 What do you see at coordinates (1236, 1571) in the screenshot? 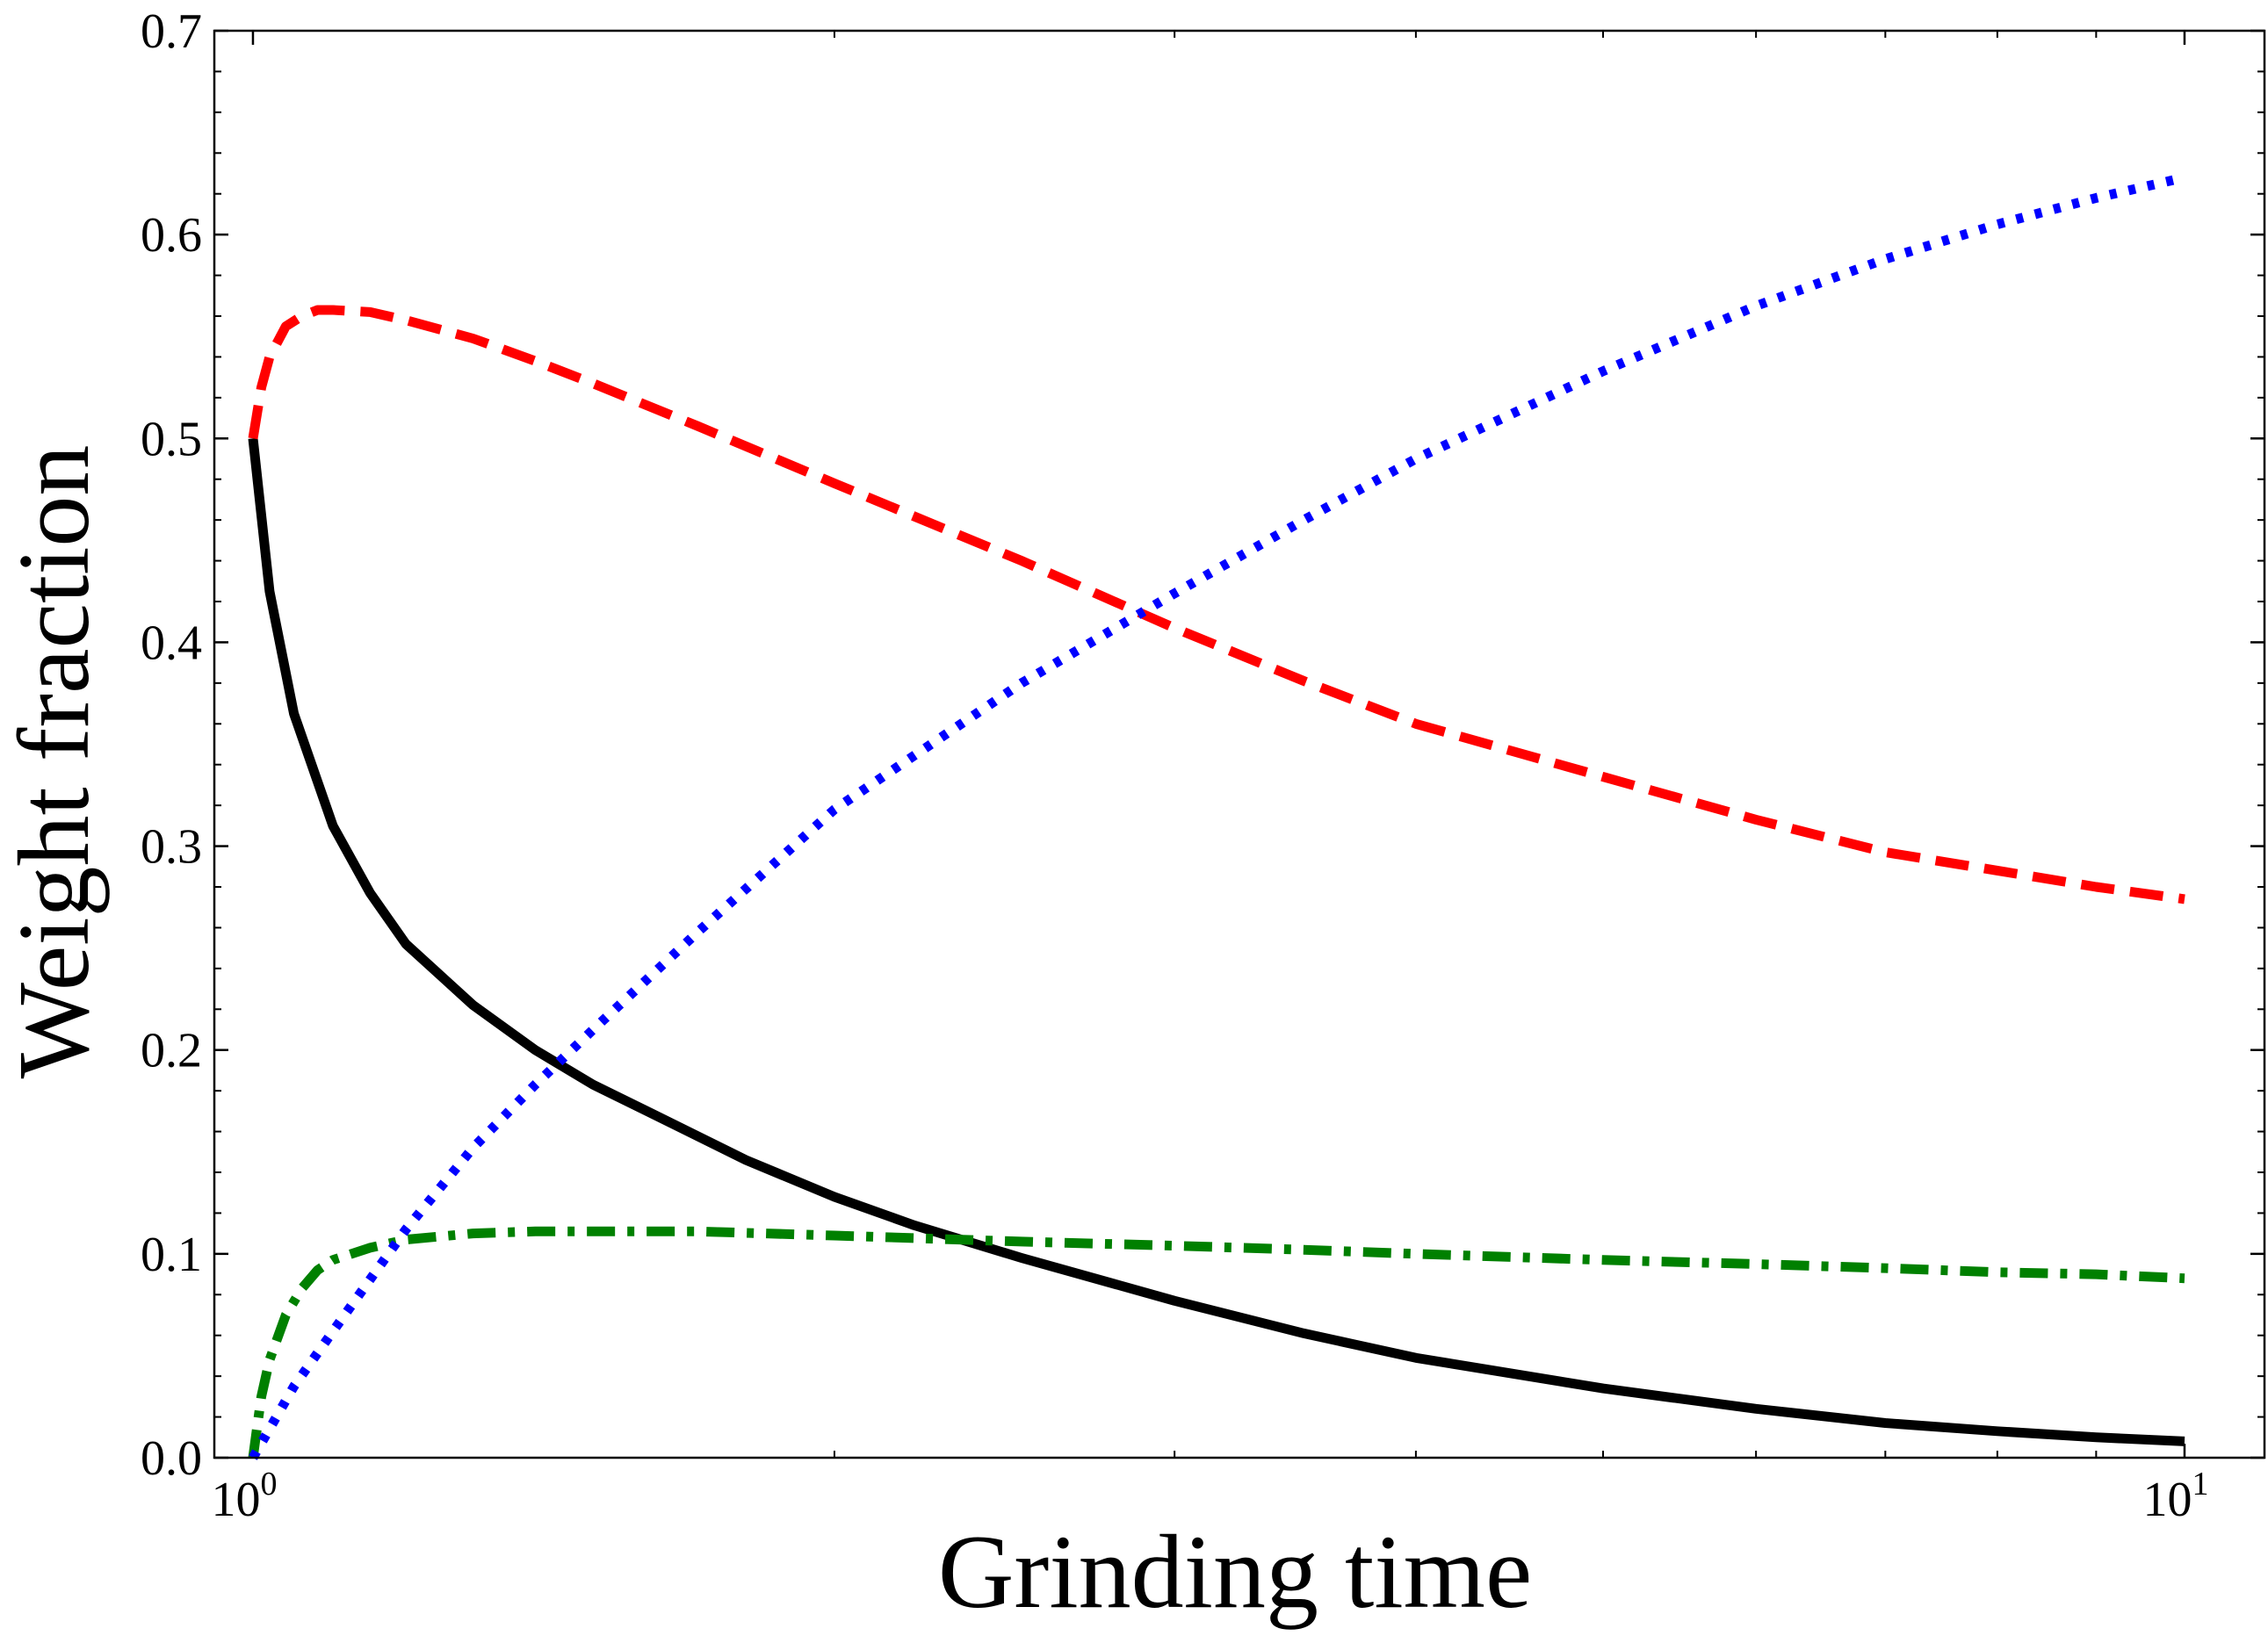
I see `x-axis-label: Grinding time` at bounding box center [1236, 1571].